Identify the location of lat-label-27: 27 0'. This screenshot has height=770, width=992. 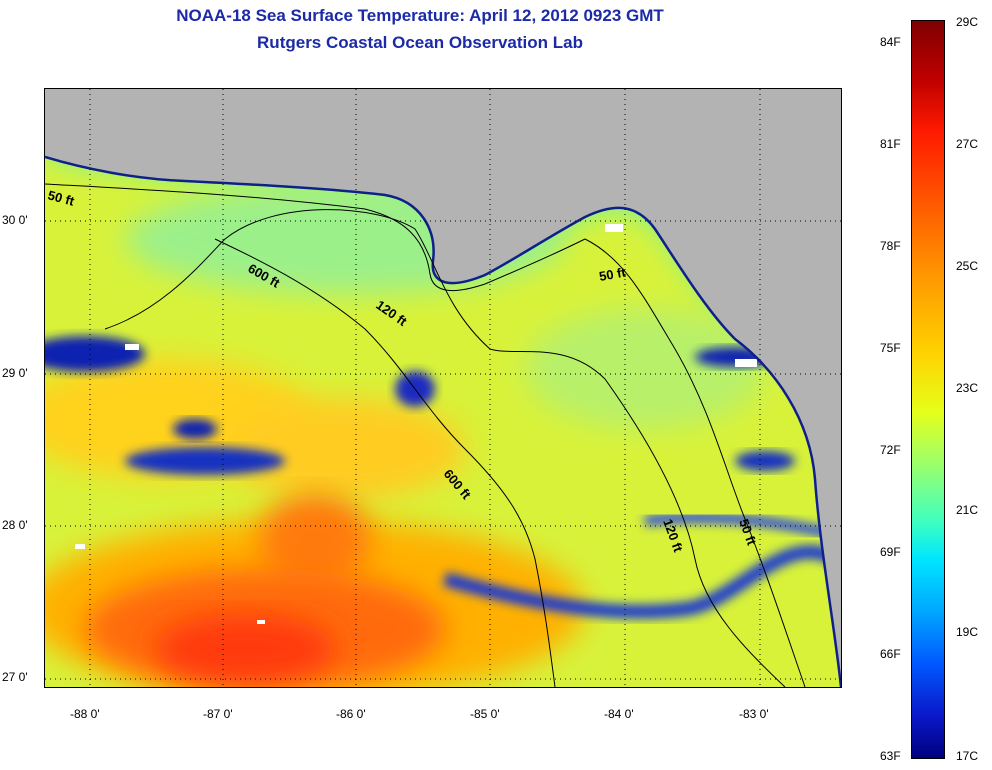
(15, 677).